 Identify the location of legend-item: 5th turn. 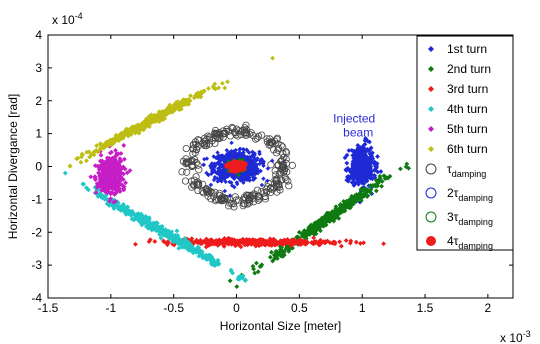
(458, 129).